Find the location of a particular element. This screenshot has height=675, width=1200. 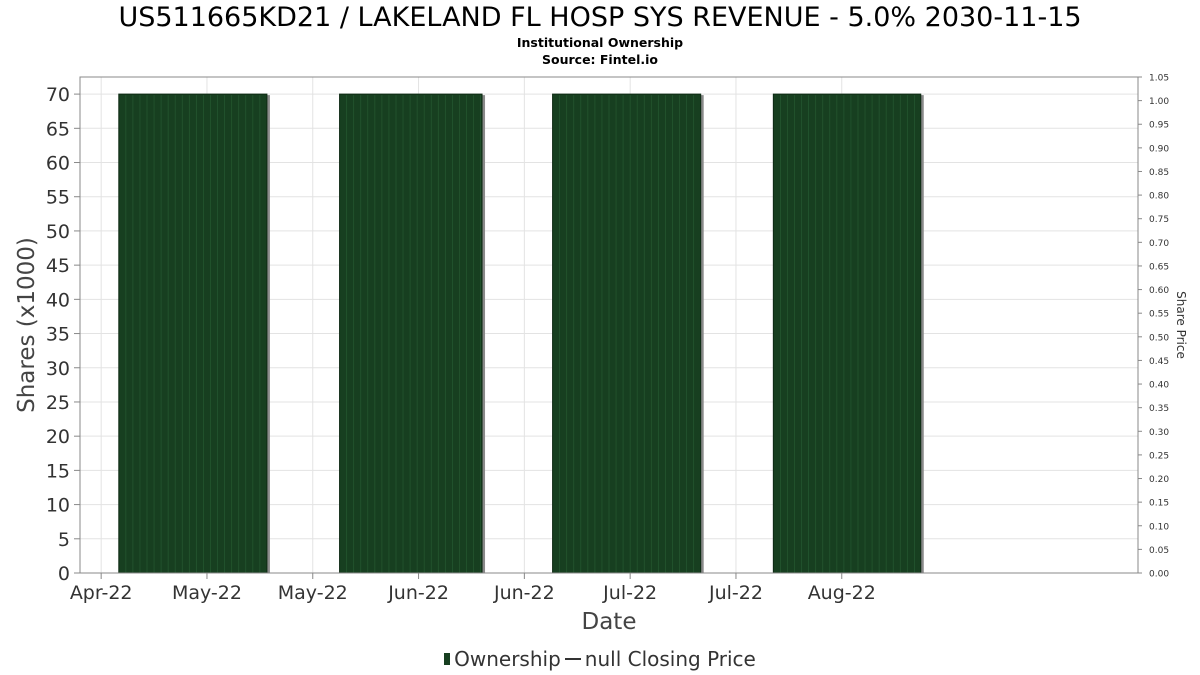

y-tick-label: 10 is located at coordinates (58, 506).